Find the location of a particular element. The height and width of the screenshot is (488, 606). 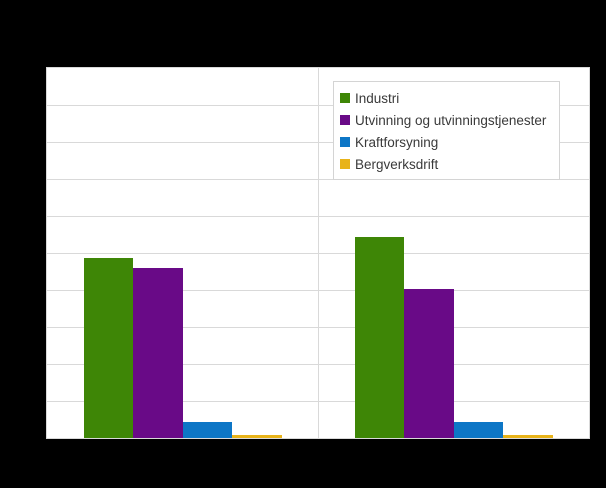

x-gridline-center is located at coordinates (318, 253).